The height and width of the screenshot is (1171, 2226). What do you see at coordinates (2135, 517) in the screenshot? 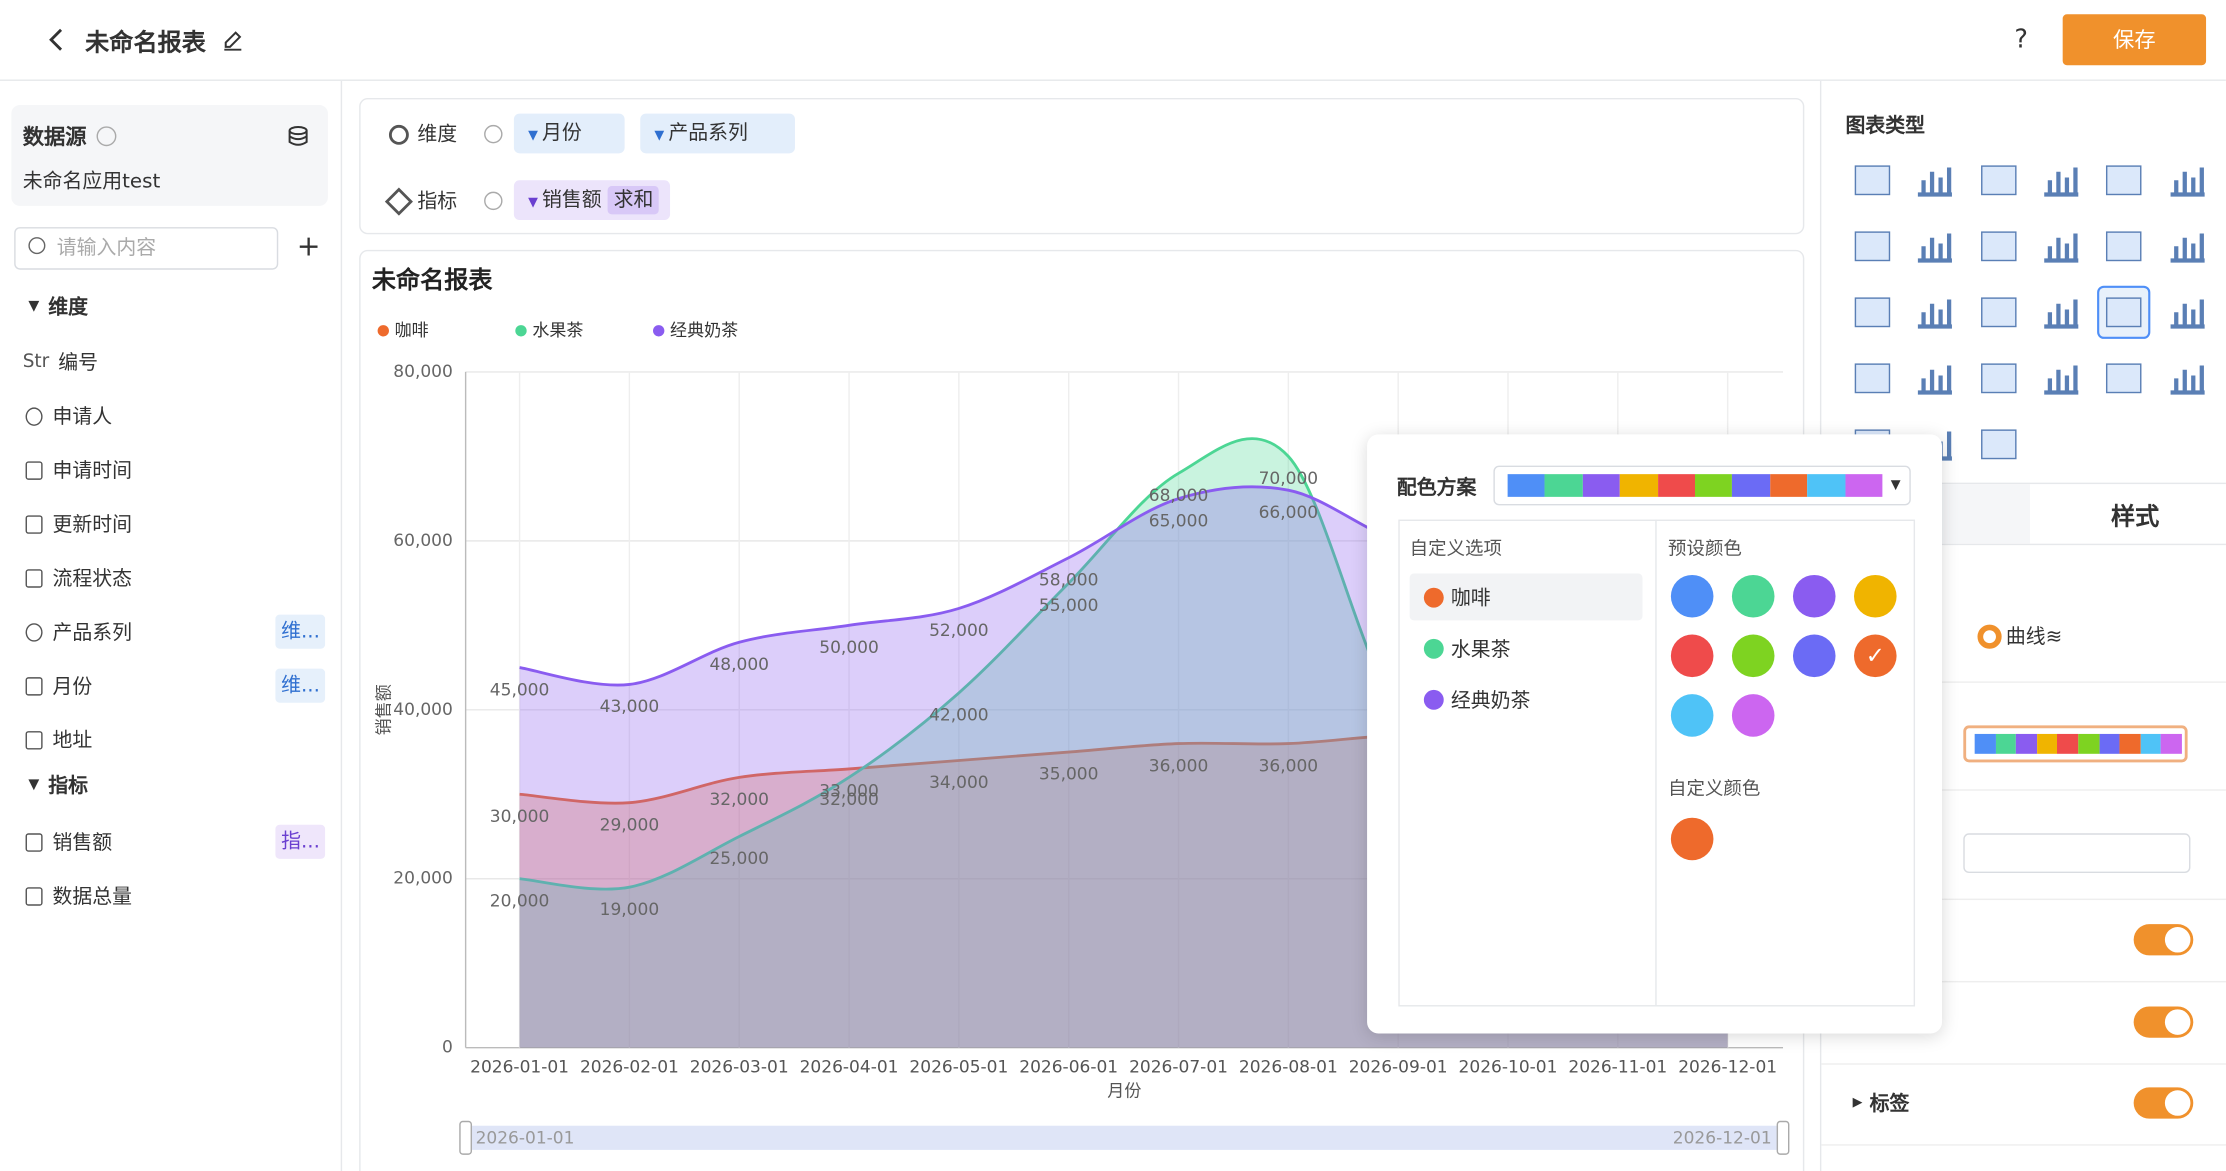
I see `style-tab: 样式` at bounding box center [2135, 517].